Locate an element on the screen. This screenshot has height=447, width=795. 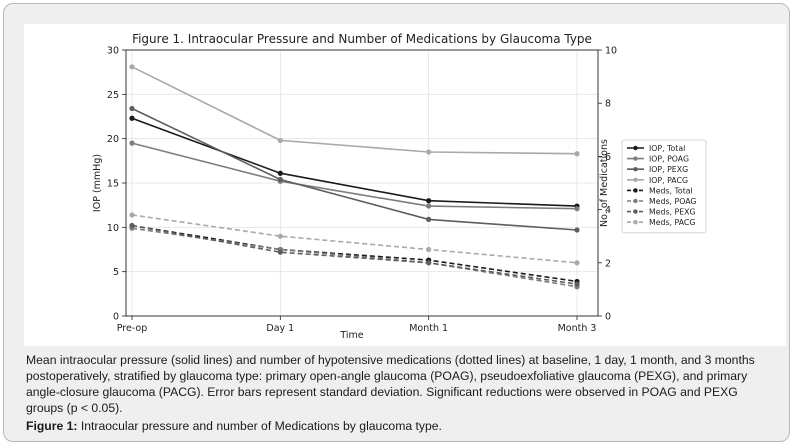
legend-box is located at coordinates (664, 186).